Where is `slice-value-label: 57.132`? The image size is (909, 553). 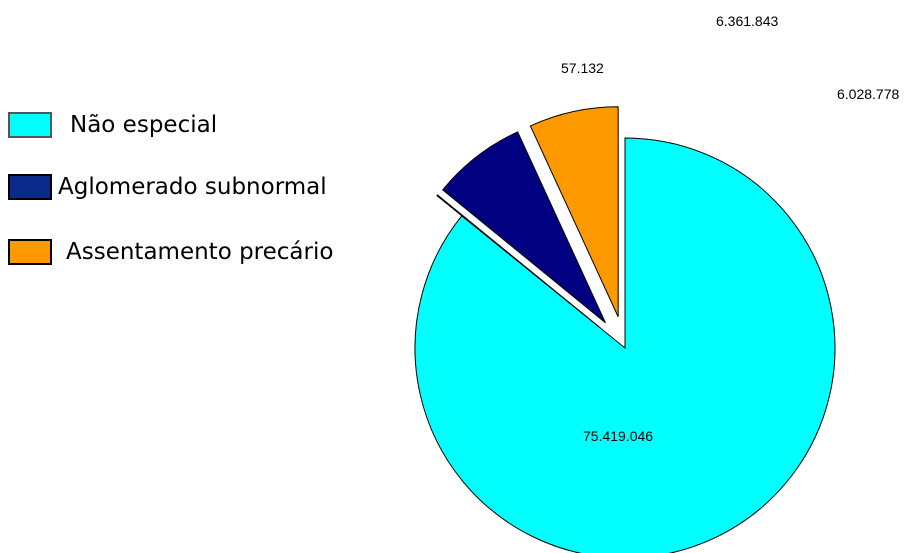
slice-value-label: 57.132 is located at coordinates (582, 68).